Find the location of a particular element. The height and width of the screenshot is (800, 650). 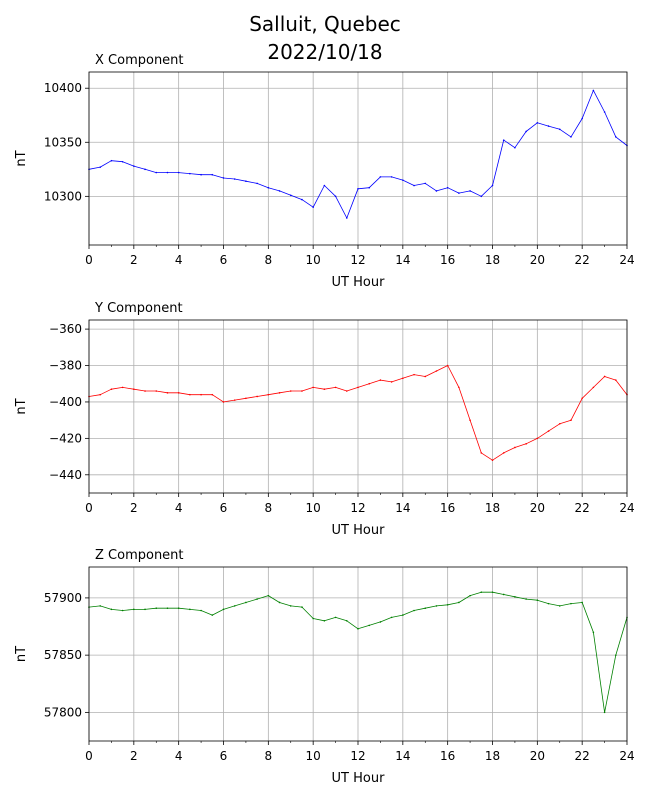

panel-title: Y Component is located at coordinates (138, 308).